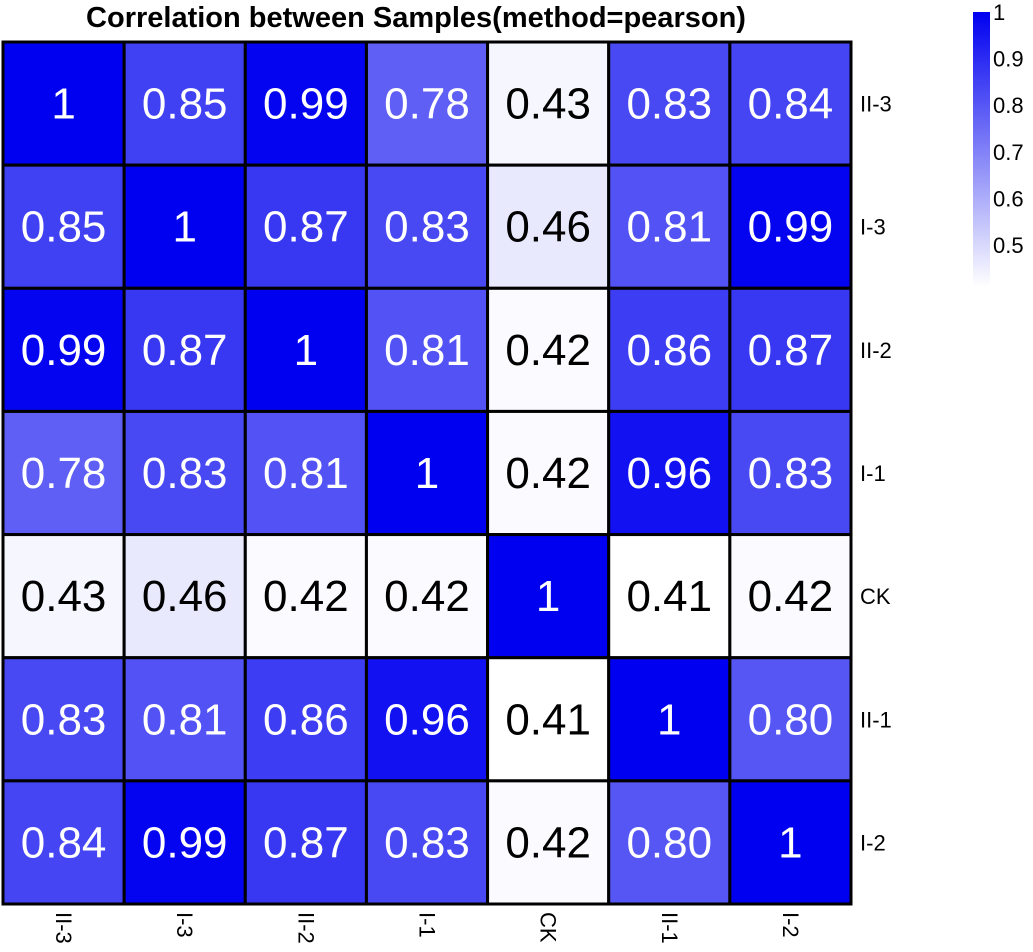 This screenshot has width=1033, height=952. I want to click on row-label: I-3, so click(873, 227).